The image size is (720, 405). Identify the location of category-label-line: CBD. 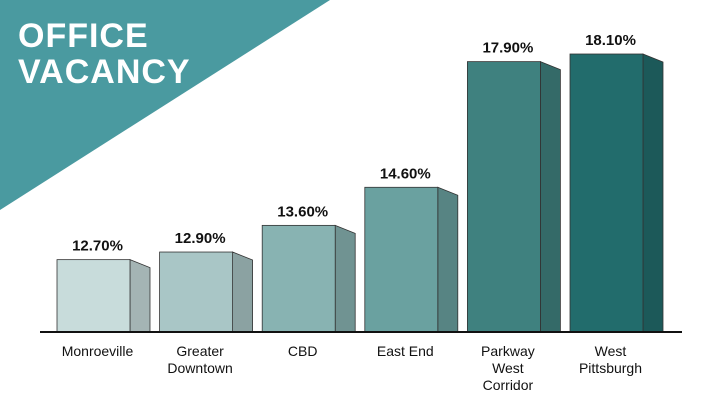
(302, 351).